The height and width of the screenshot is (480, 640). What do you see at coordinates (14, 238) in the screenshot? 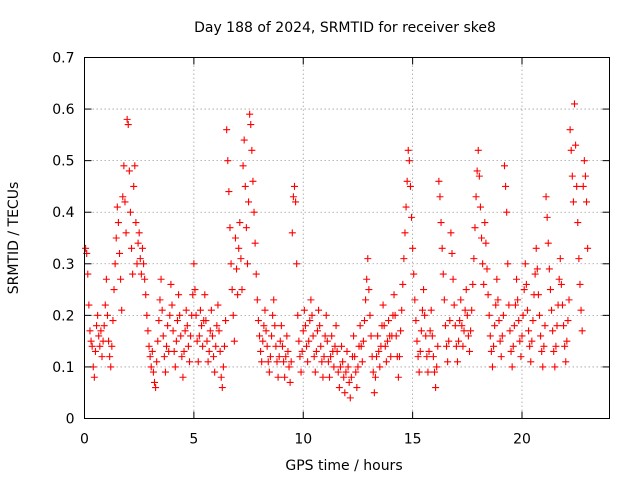
I see `y-axis-label: SRMTID / TECUs` at bounding box center [14, 238].